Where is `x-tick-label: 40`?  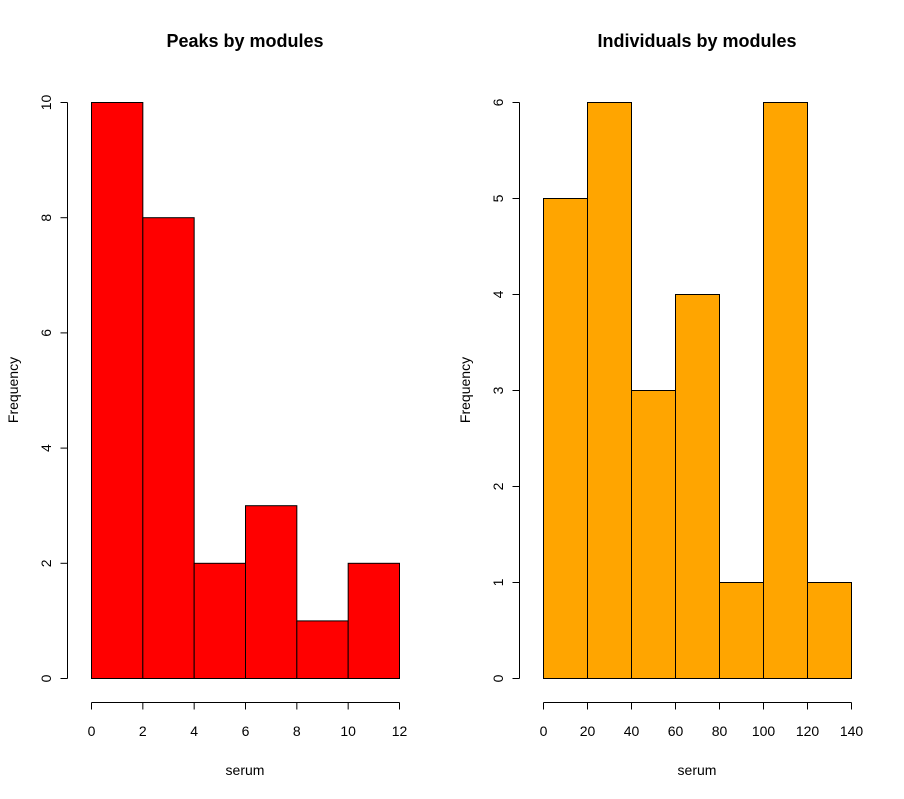
x-tick-label: 40 is located at coordinates (632, 731).